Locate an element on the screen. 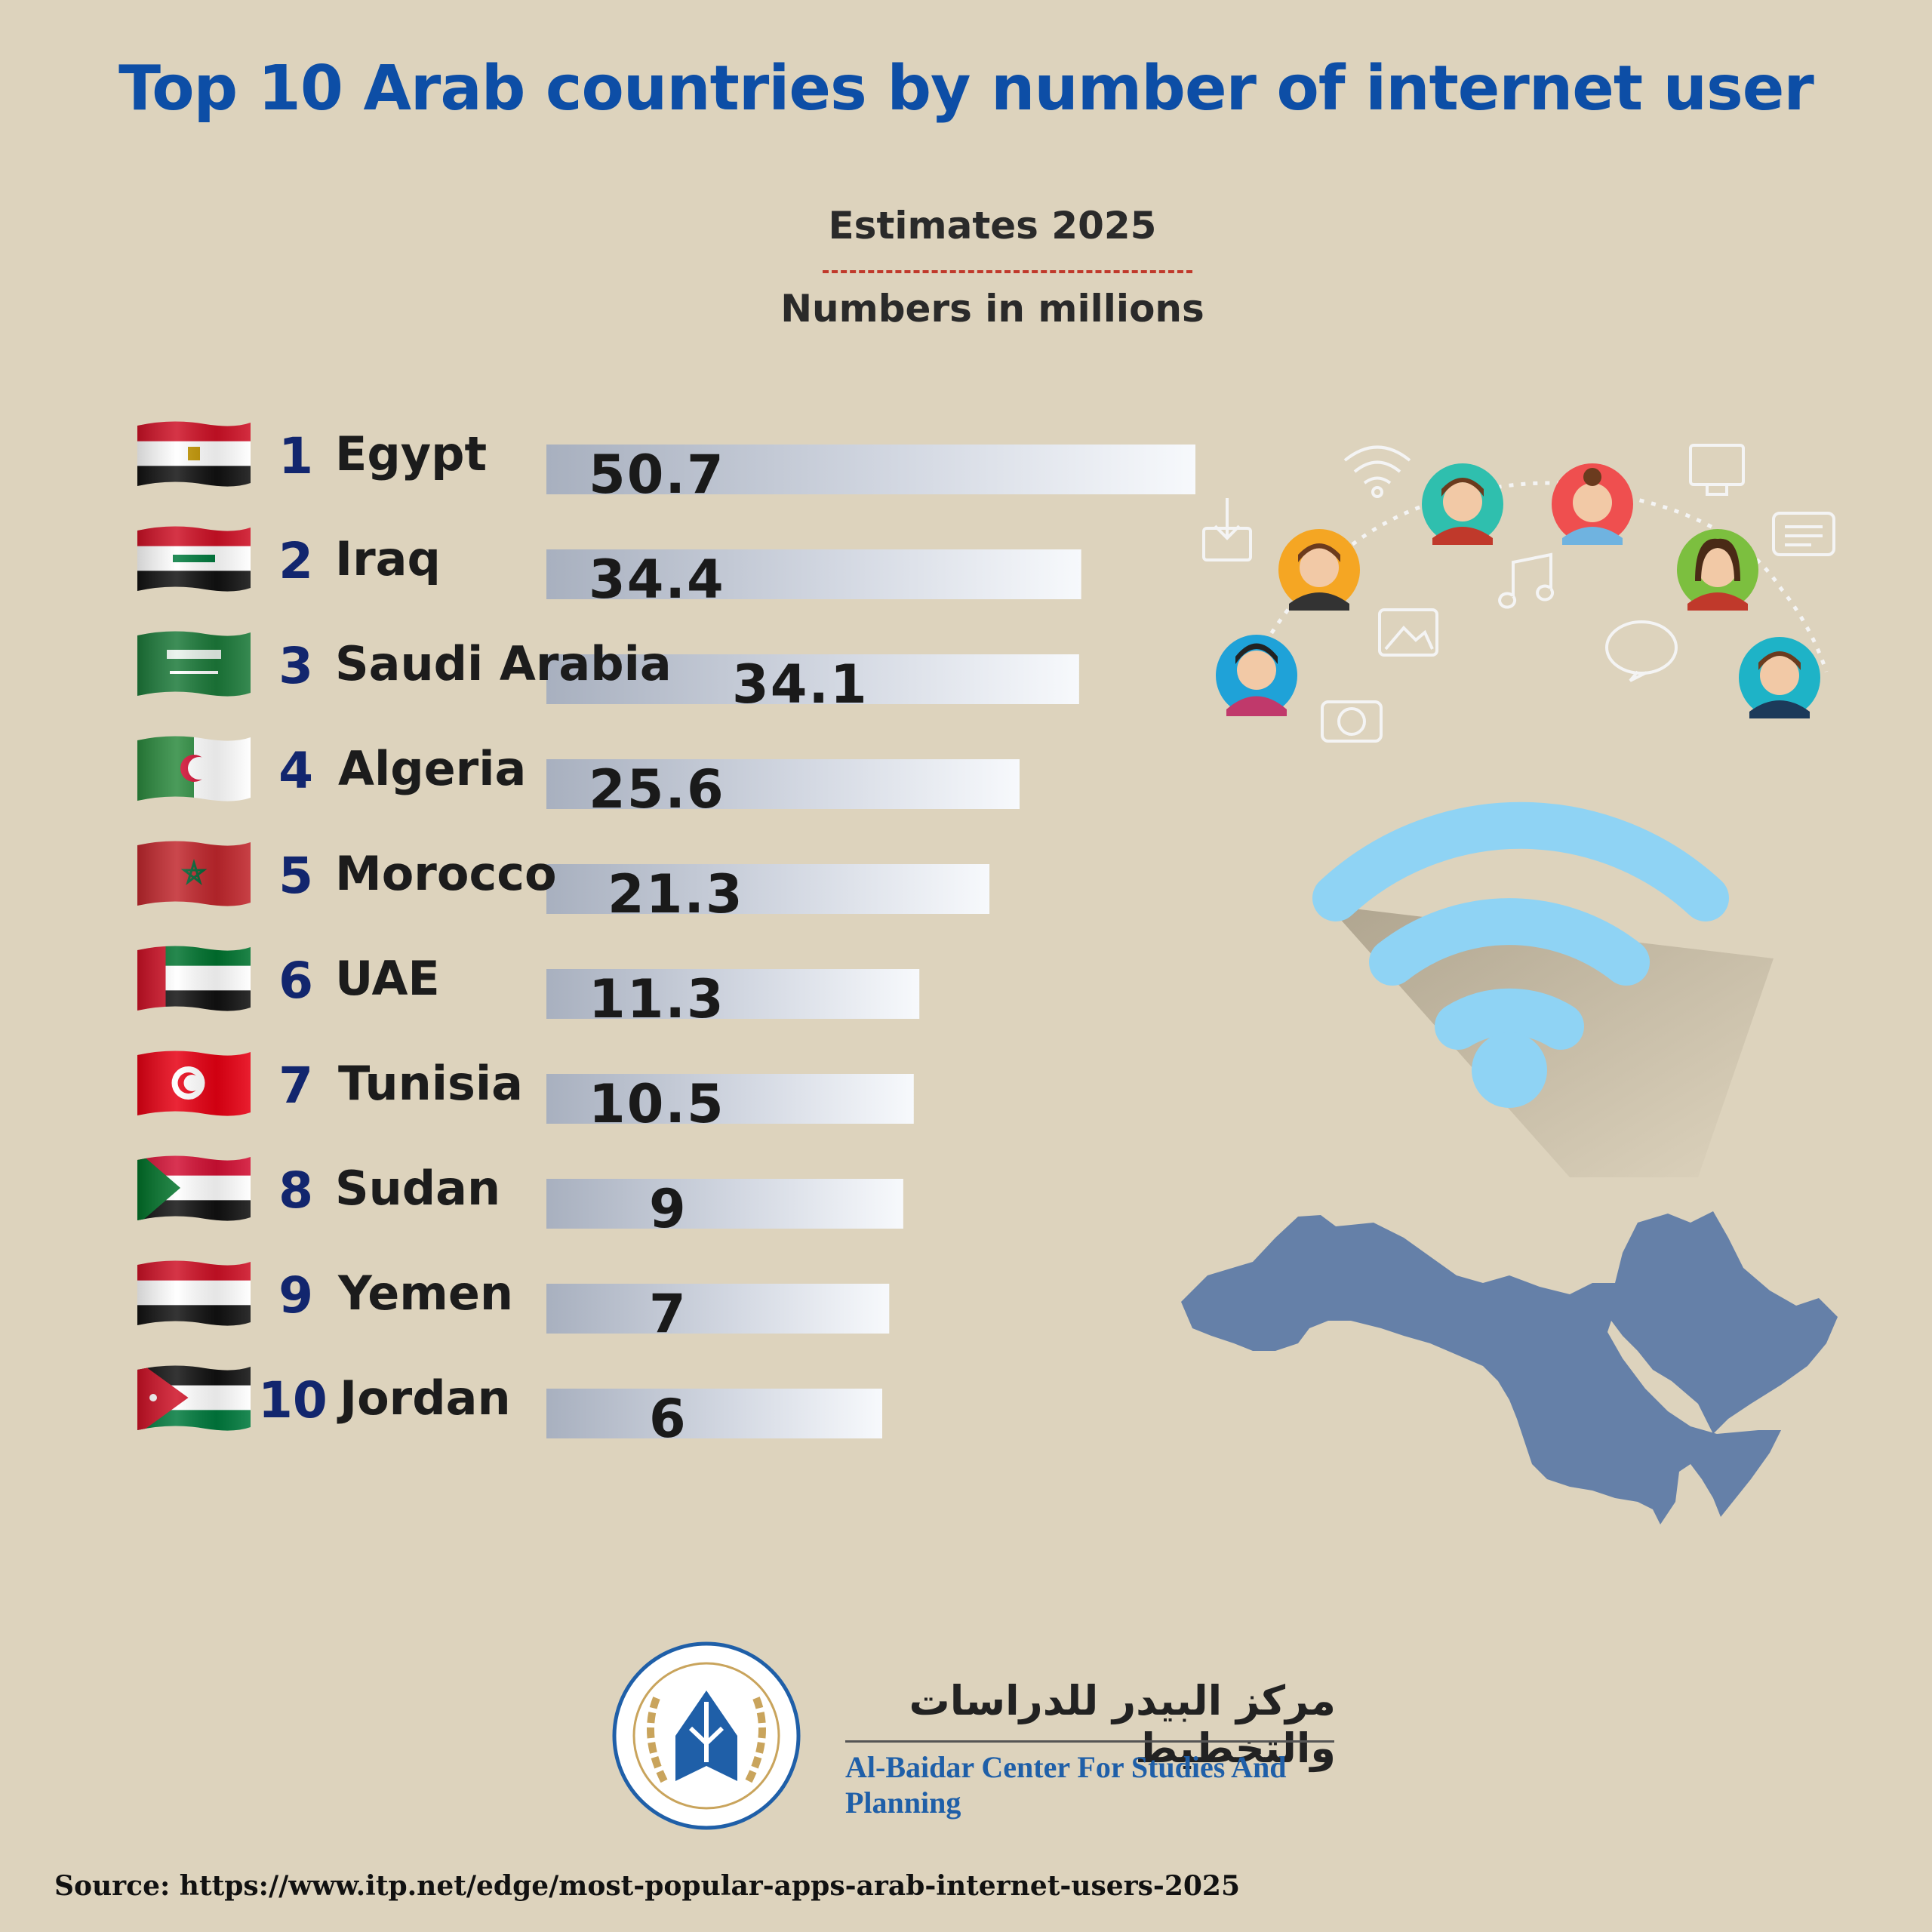  chart-row: 4 Algeria 25.6 is located at coordinates (578, 778).